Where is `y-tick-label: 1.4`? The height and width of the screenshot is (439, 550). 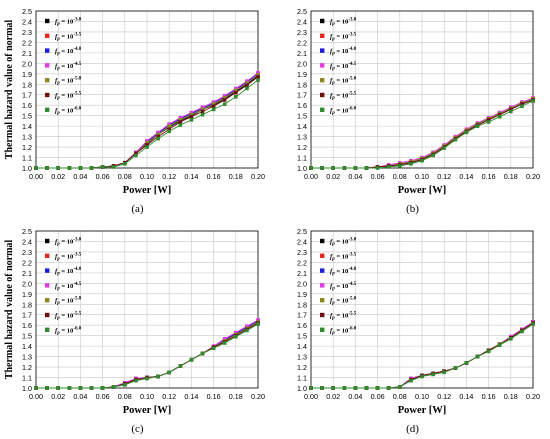
y-tick-label: 1.4 is located at coordinates (302, 346).